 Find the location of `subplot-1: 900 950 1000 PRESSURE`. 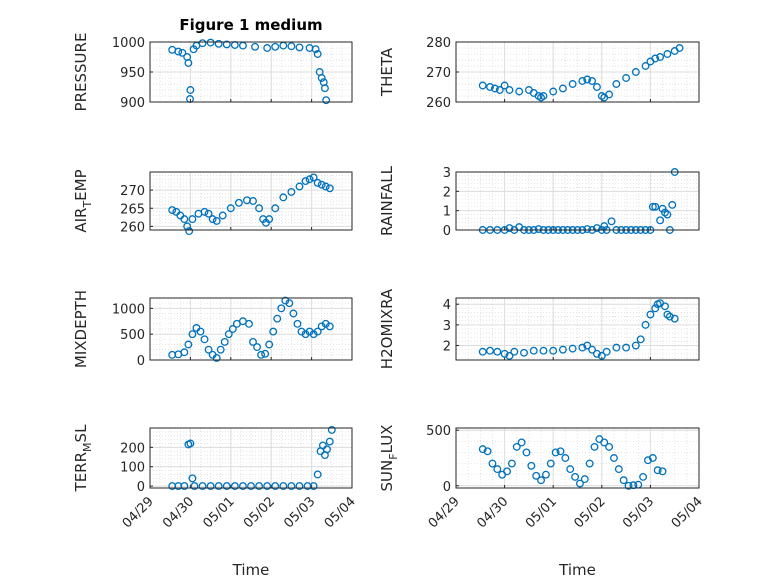

subplot-1: 900 950 1000 PRESSURE is located at coordinates (212, 72).